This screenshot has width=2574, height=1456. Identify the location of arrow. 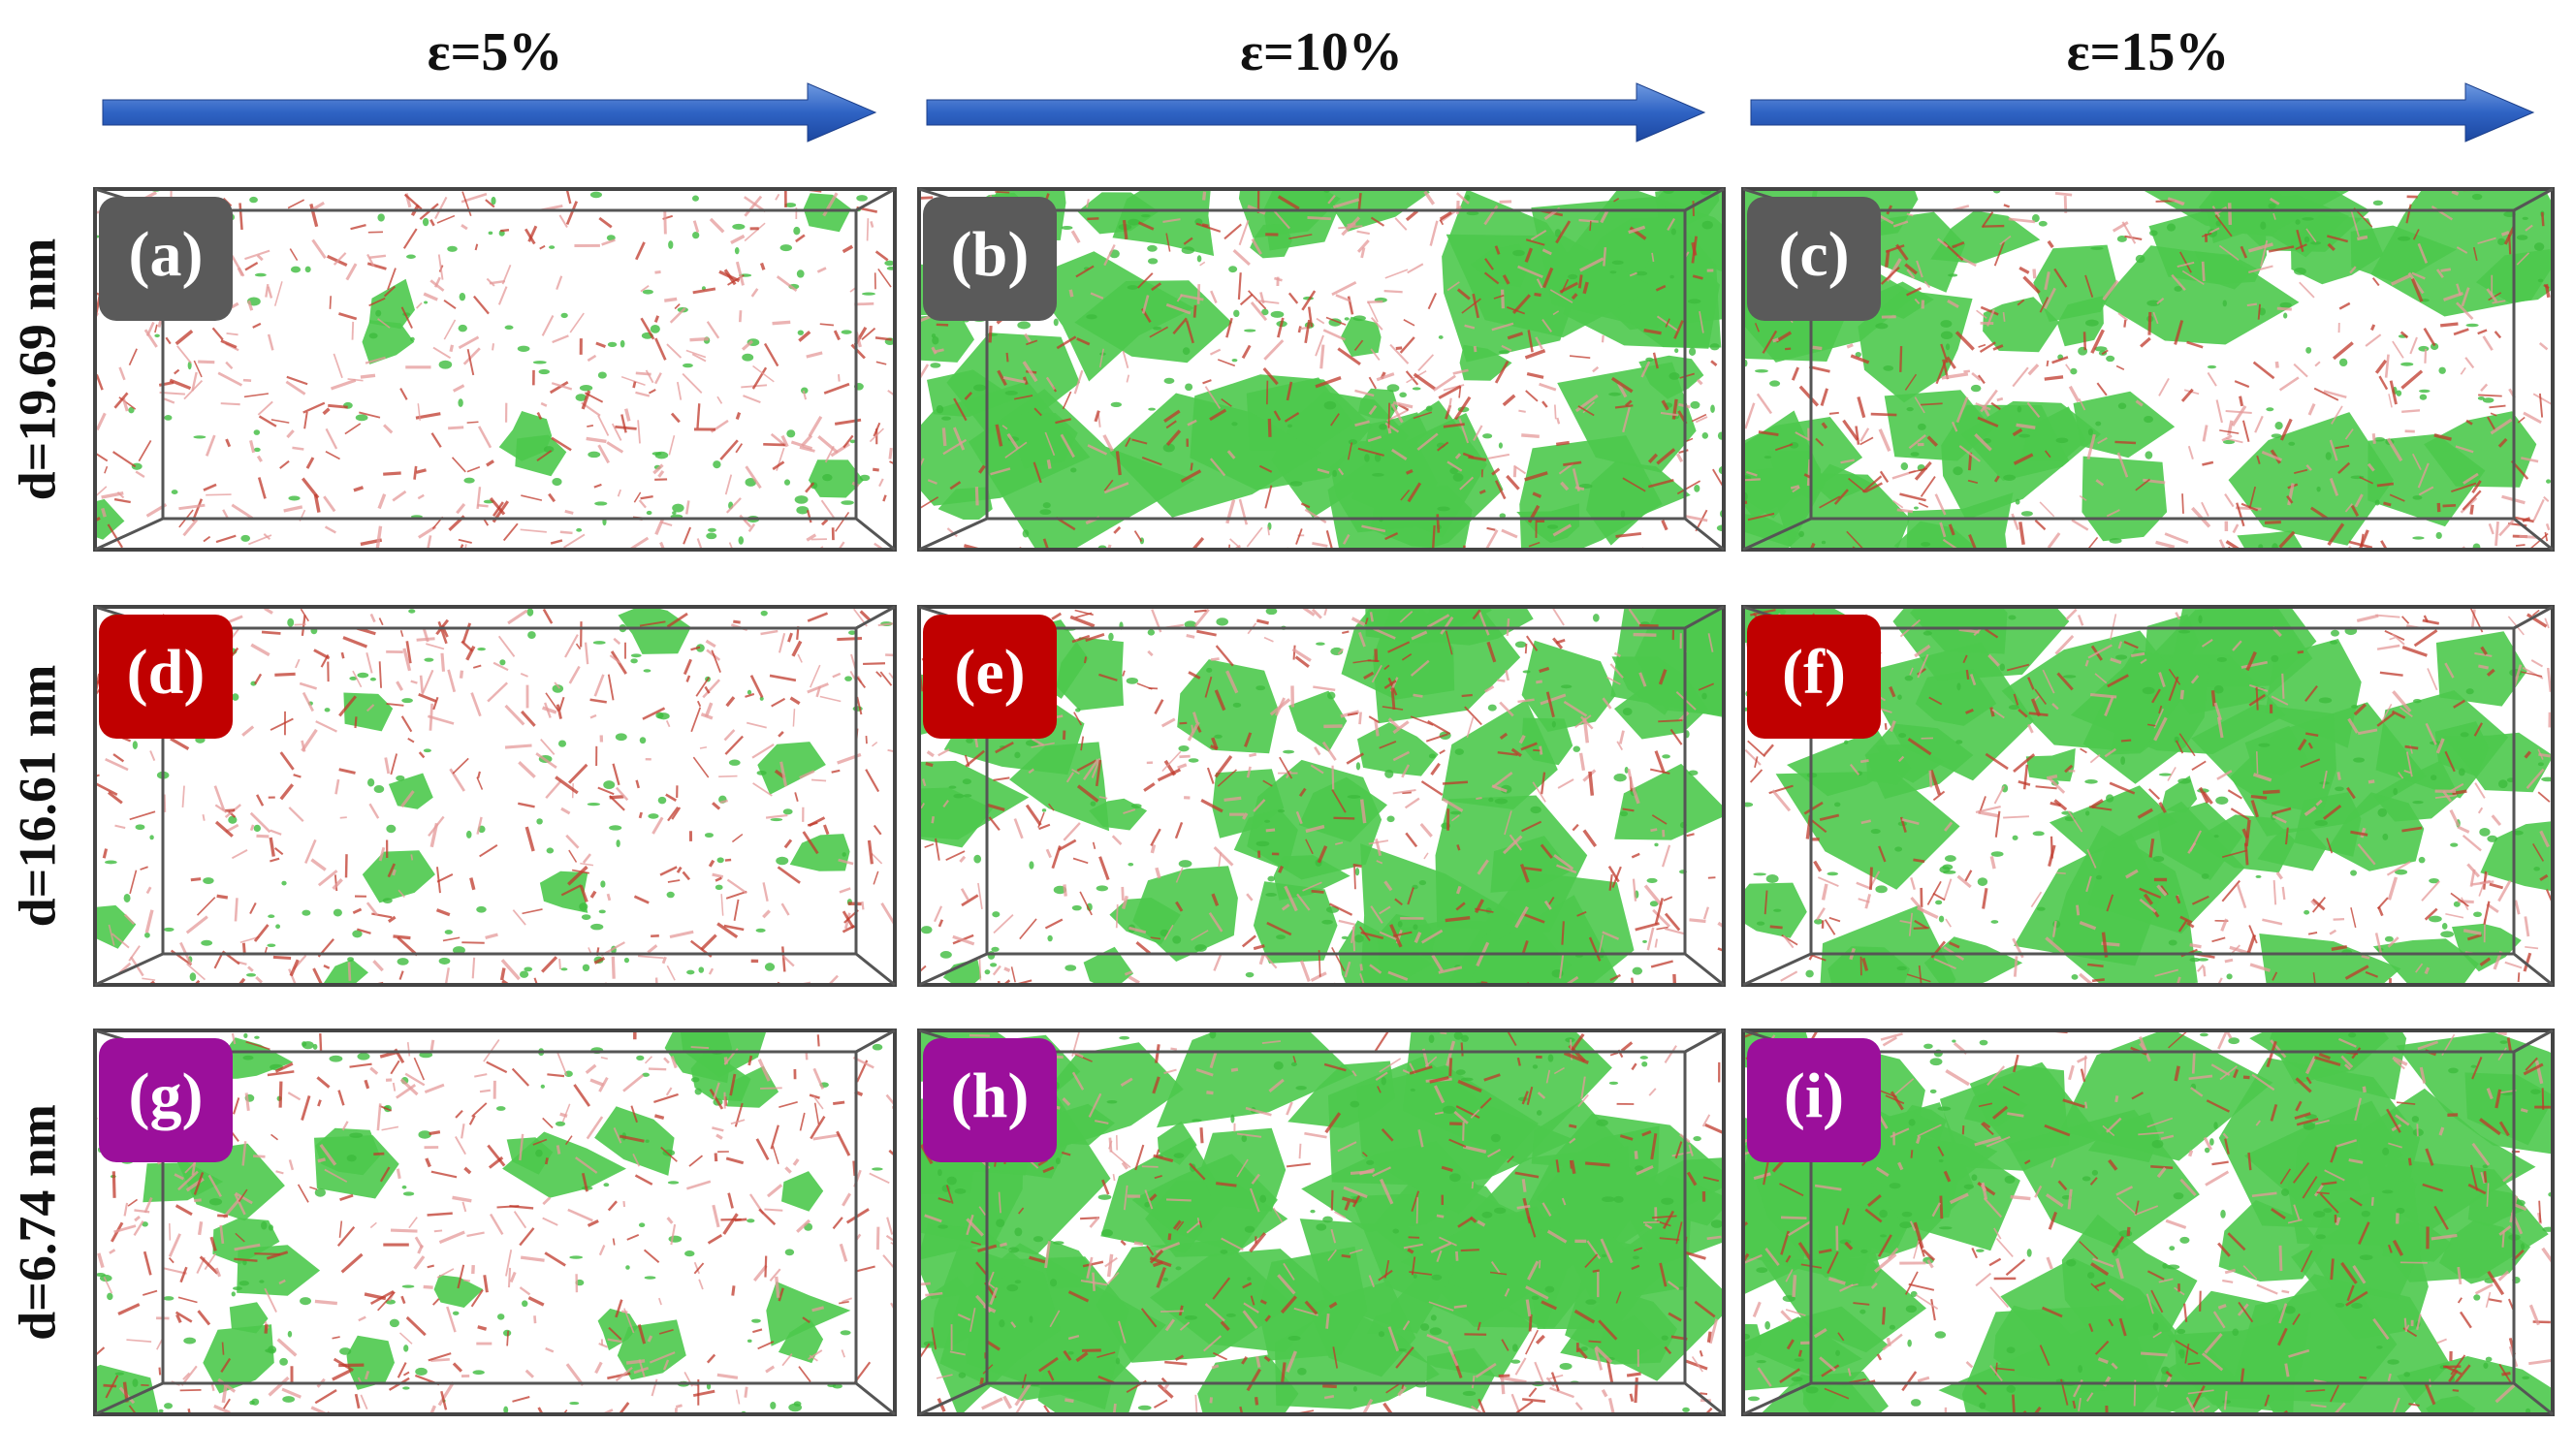
(2143, 112).